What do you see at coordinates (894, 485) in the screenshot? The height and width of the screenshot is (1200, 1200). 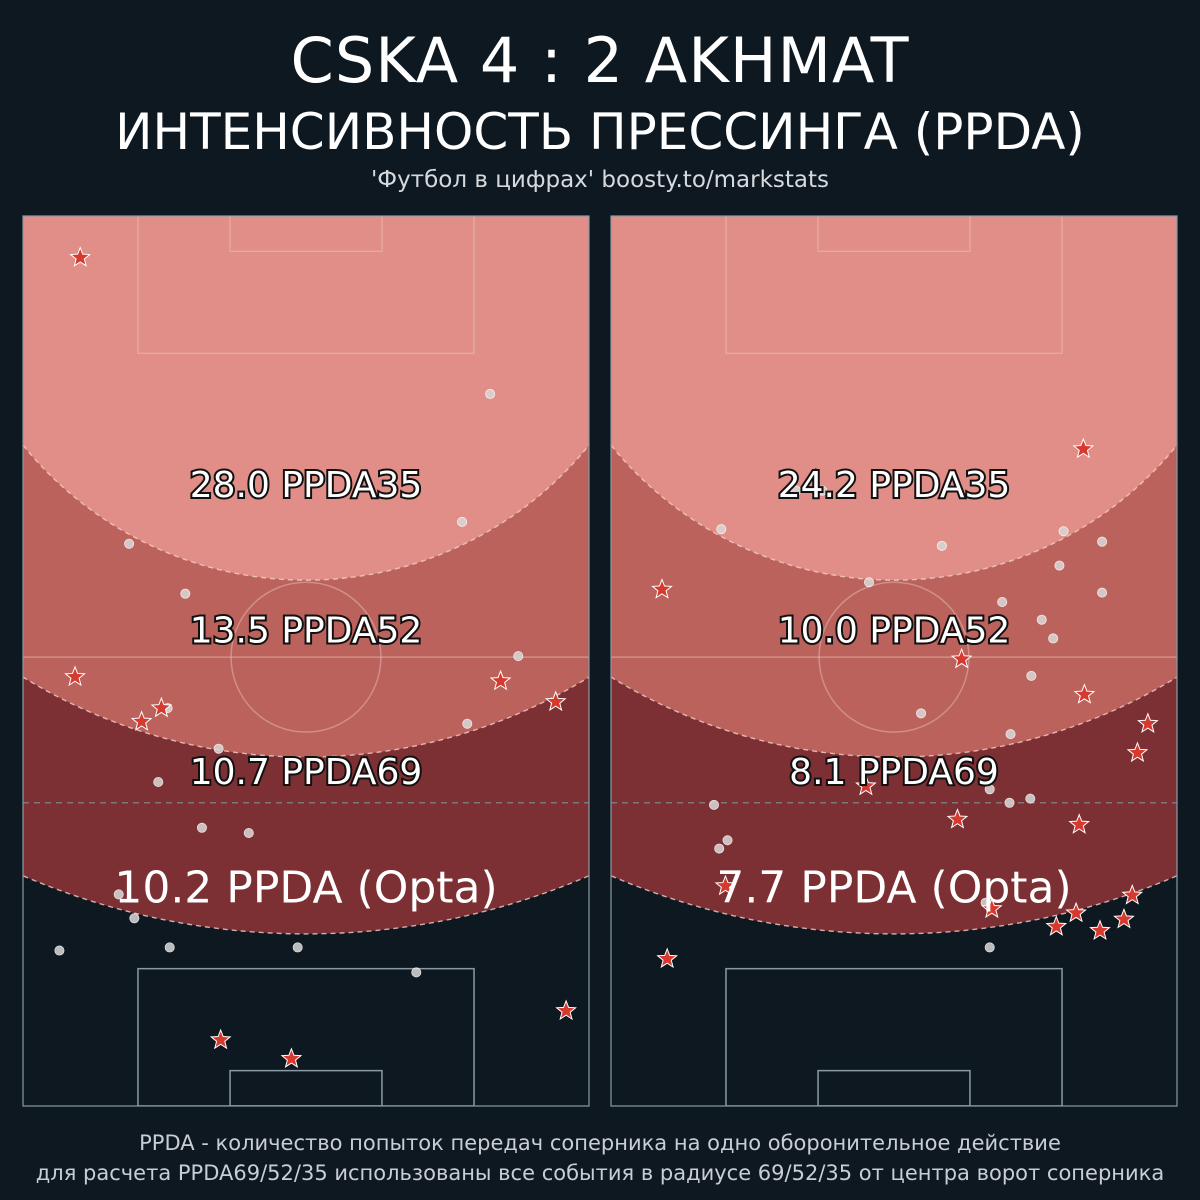 I see `zone-label-ppda35: 24.2 PPDA35` at bounding box center [894, 485].